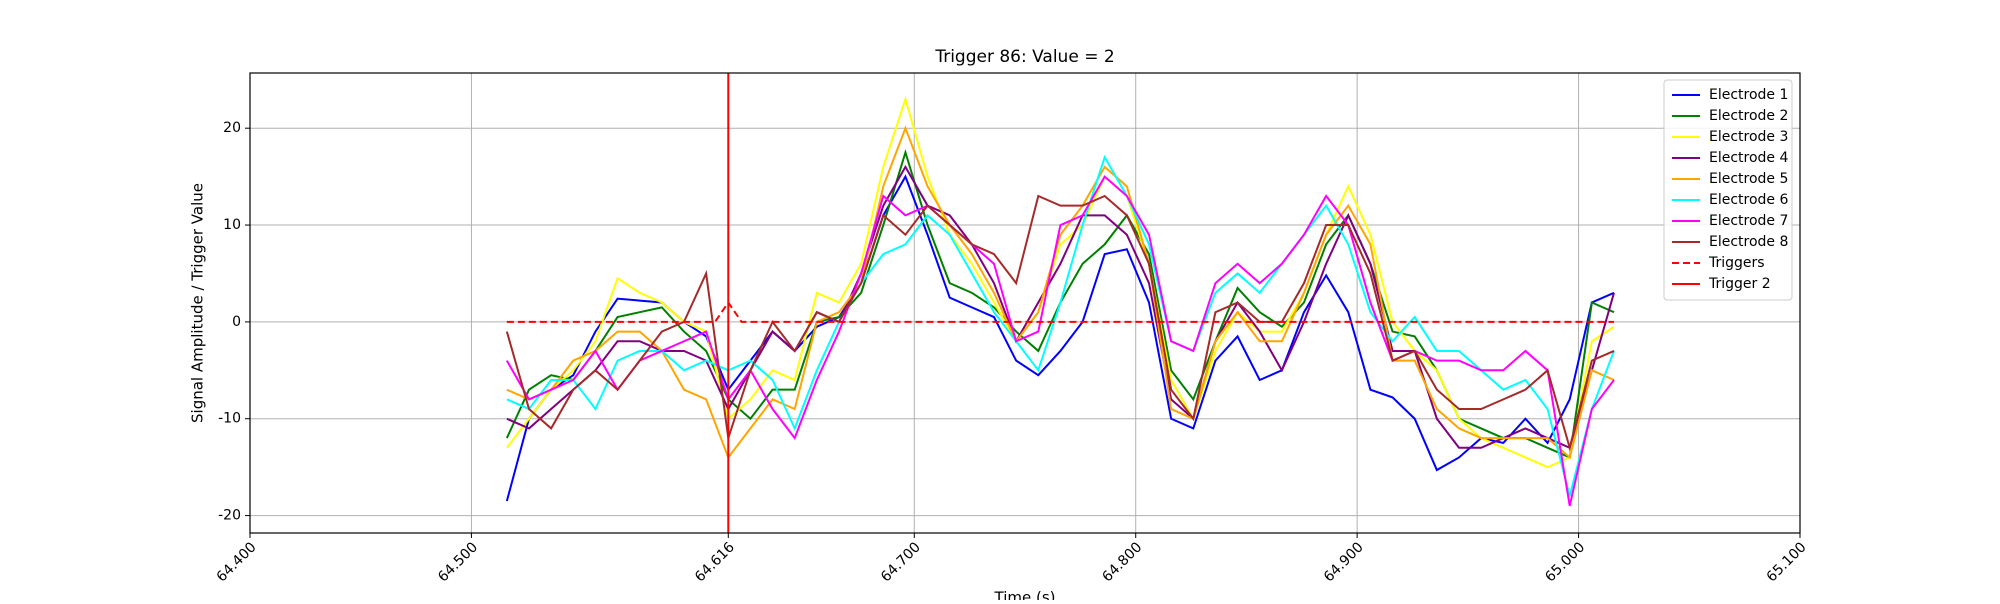  What do you see at coordinates (1748, 137) in the screenshot?
I see `legend-label: Electrode 3` at bounding box center [1748, 137].